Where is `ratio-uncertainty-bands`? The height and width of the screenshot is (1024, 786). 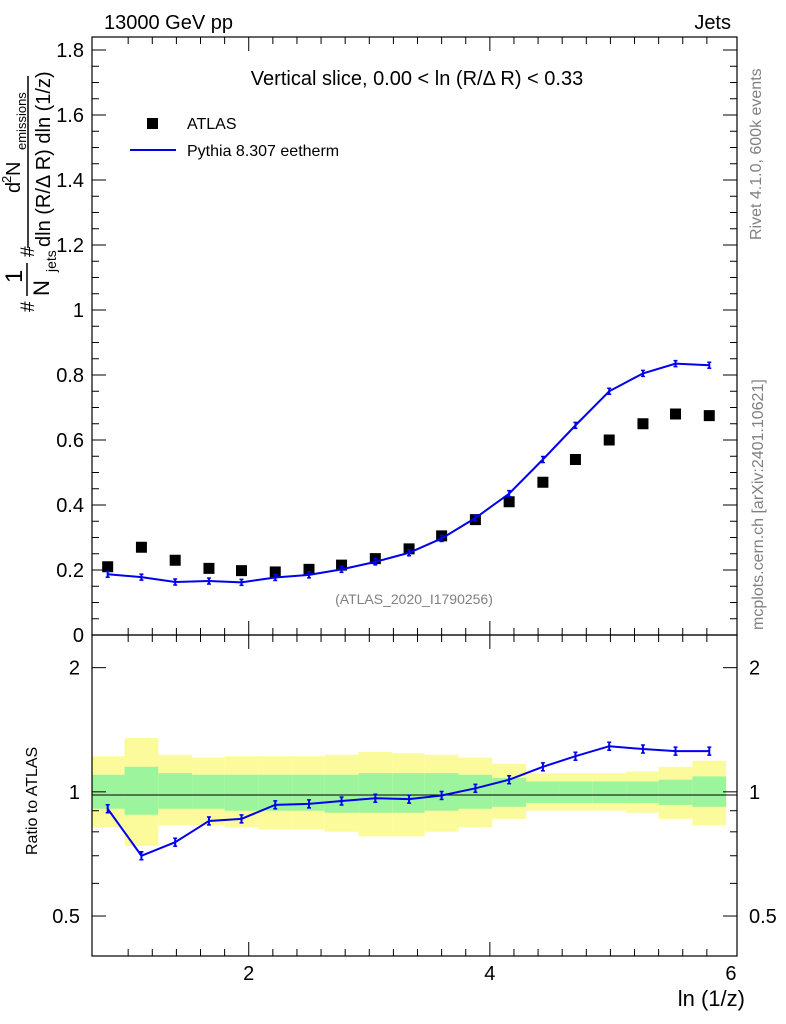 ratio-uncertainty-bands is located at coordinates (409, 792).